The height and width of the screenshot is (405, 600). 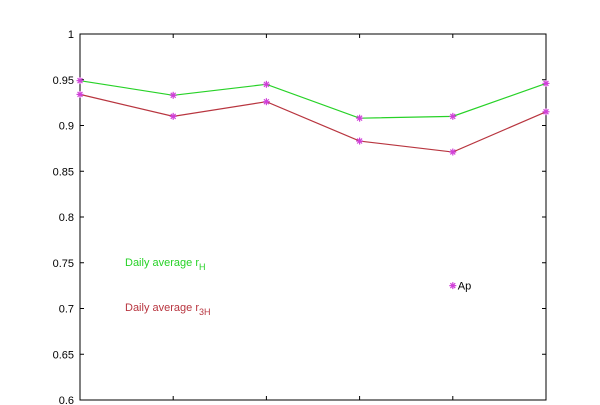 I want to click on legend-label-r3h-text: Daily average r, so click(x=162, y=308).